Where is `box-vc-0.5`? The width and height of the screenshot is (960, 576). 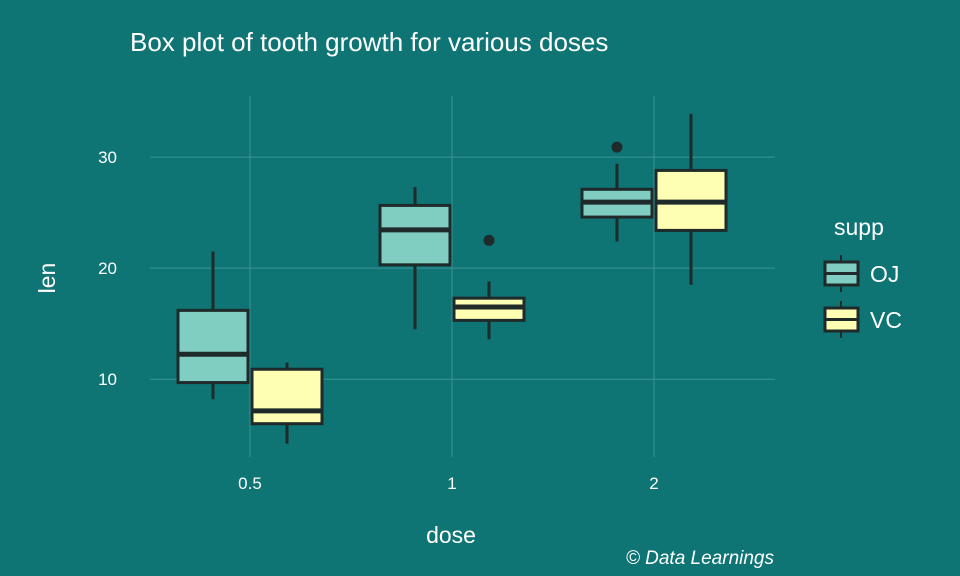
box-vc-0.5 is located at coordinates (287, 403).